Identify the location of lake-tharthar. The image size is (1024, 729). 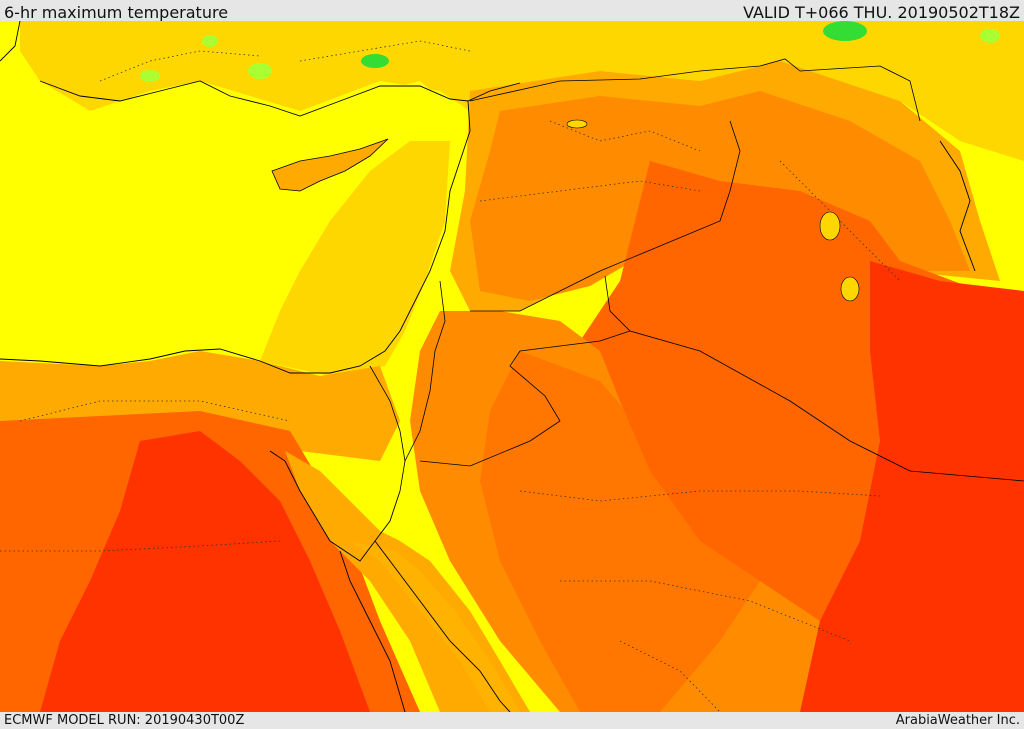
(830, 226).